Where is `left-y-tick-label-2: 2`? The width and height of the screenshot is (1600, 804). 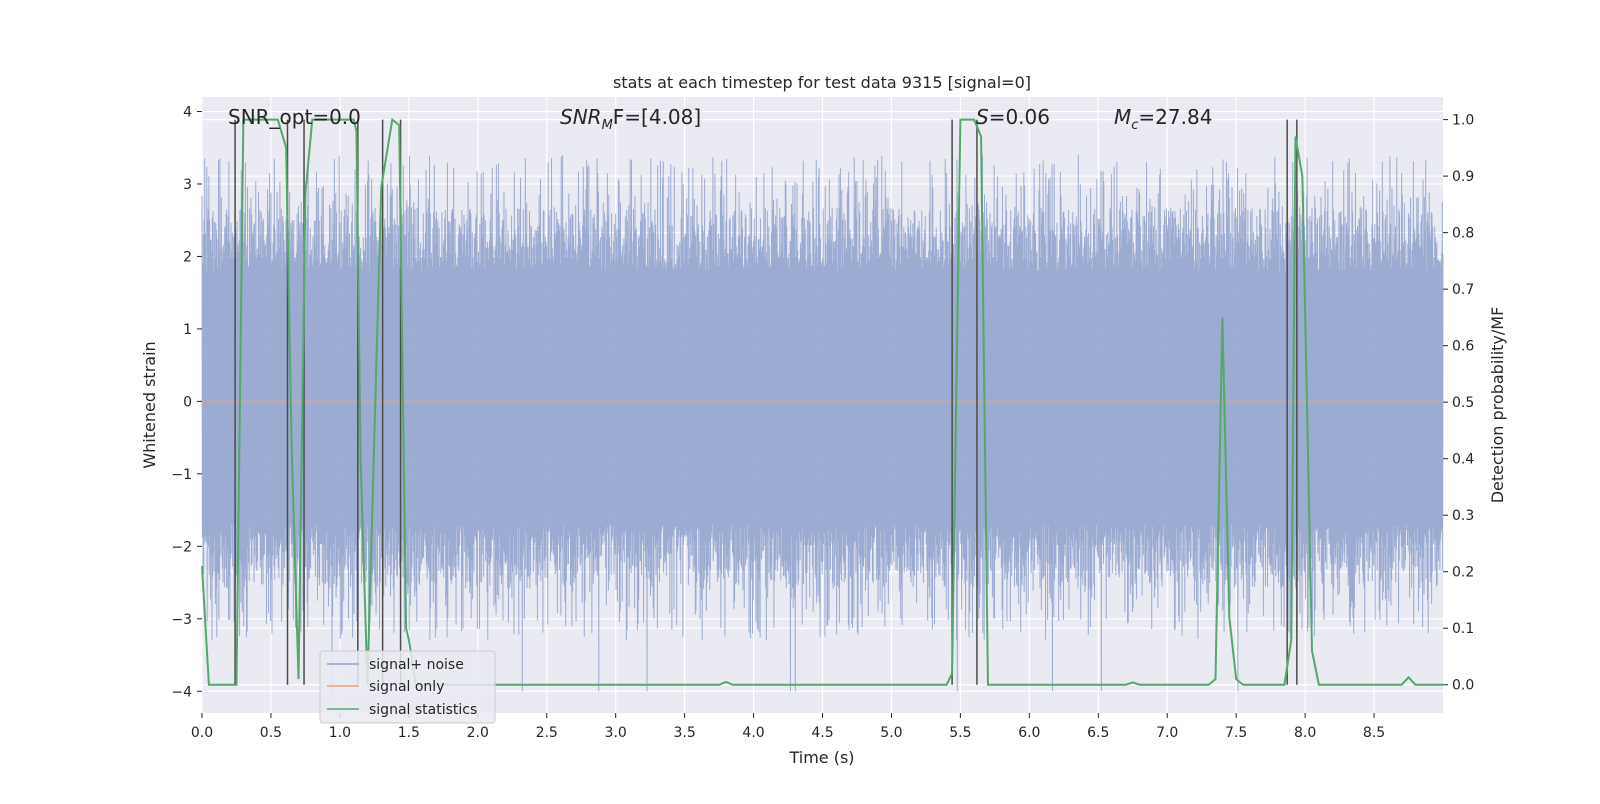 left-y-tick-label-2: 2 is located at coordinates (187, 257).